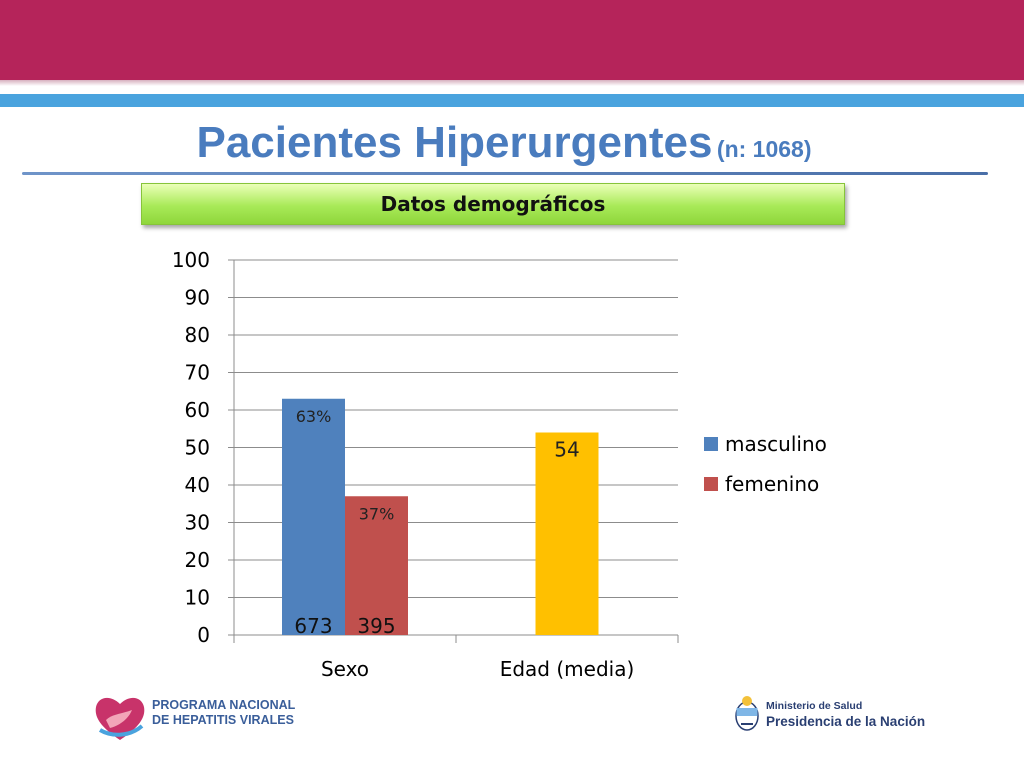 The image size is (1024, 768). Describe the element at coordinates (376, 626) in the screenshot. I see `base-label-femenino-0: 395` at that location.